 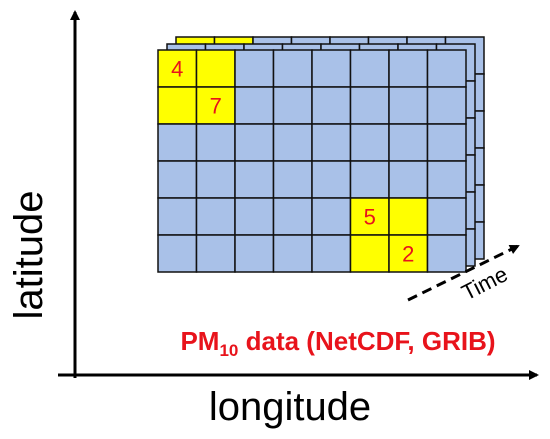 I want to click on cell-label: 2, so click(x=408, y=254).